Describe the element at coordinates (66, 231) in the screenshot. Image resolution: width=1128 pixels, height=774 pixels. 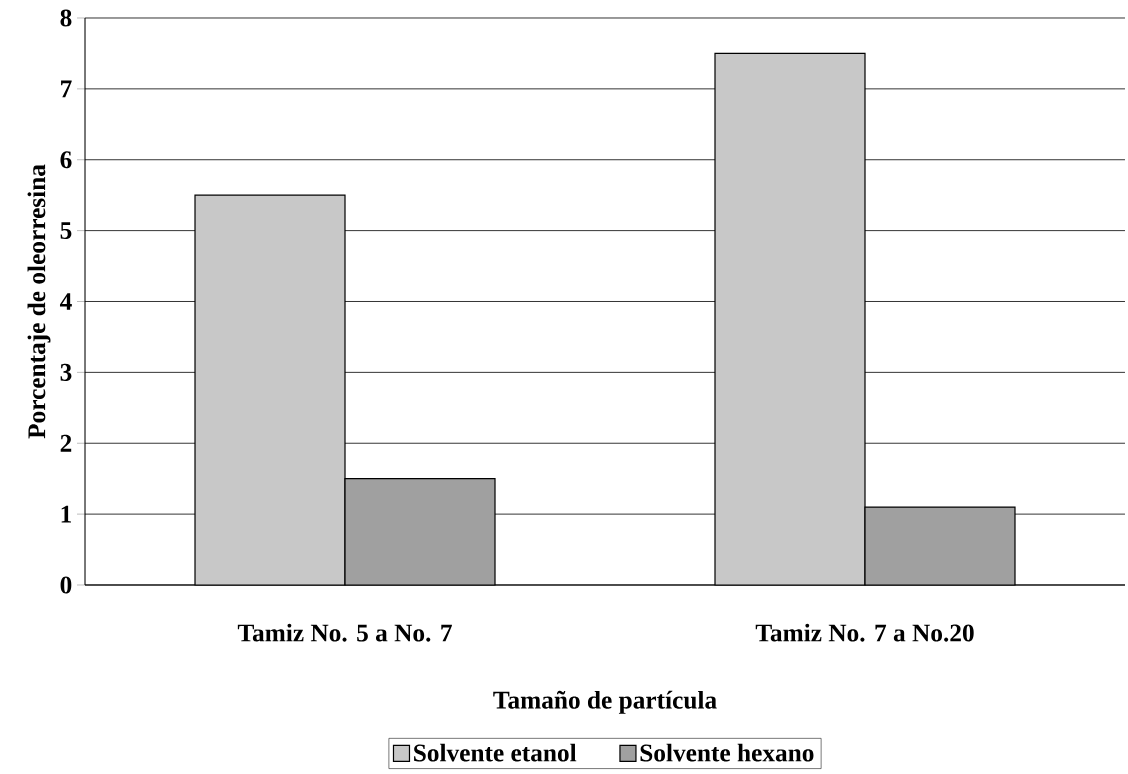
I see `y-tick-label: 5` at that location.